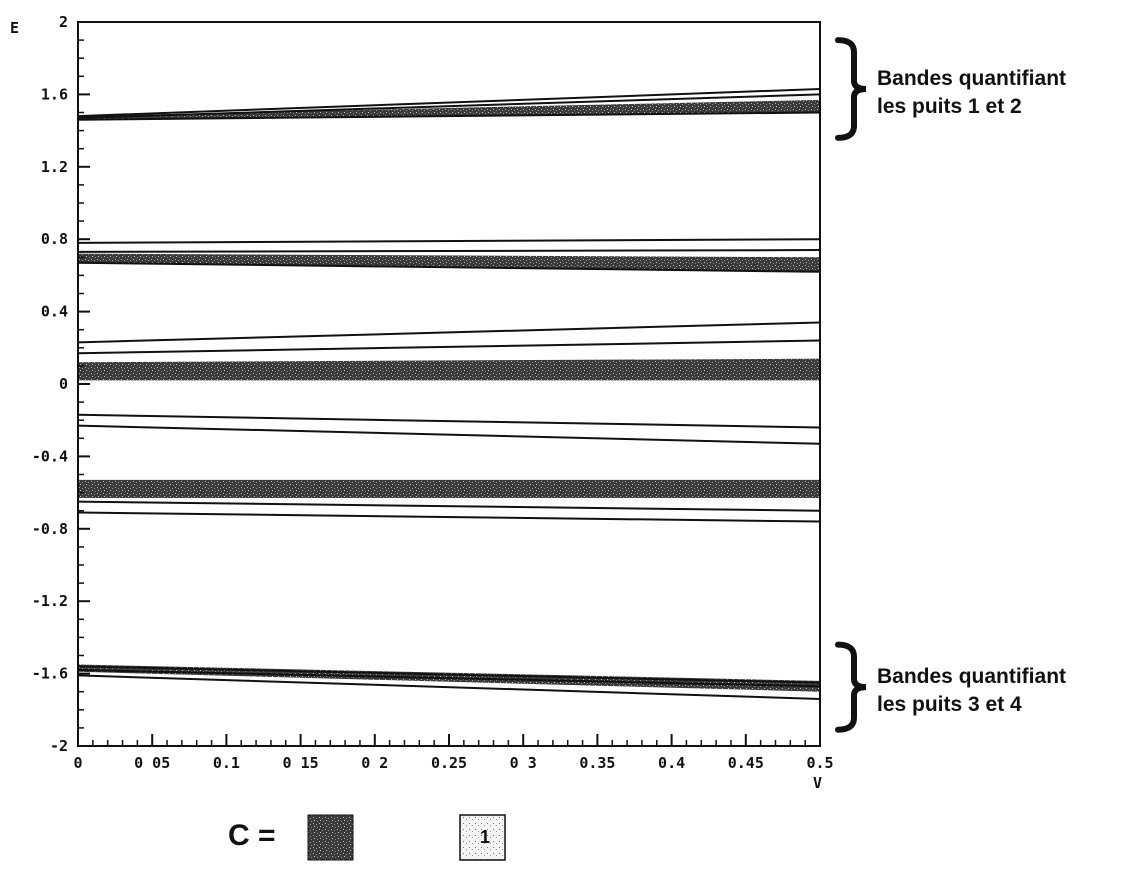  Describe the element at coordinates (330, 837) in the screenshot. I see `legend-dark-swatch` at that location.